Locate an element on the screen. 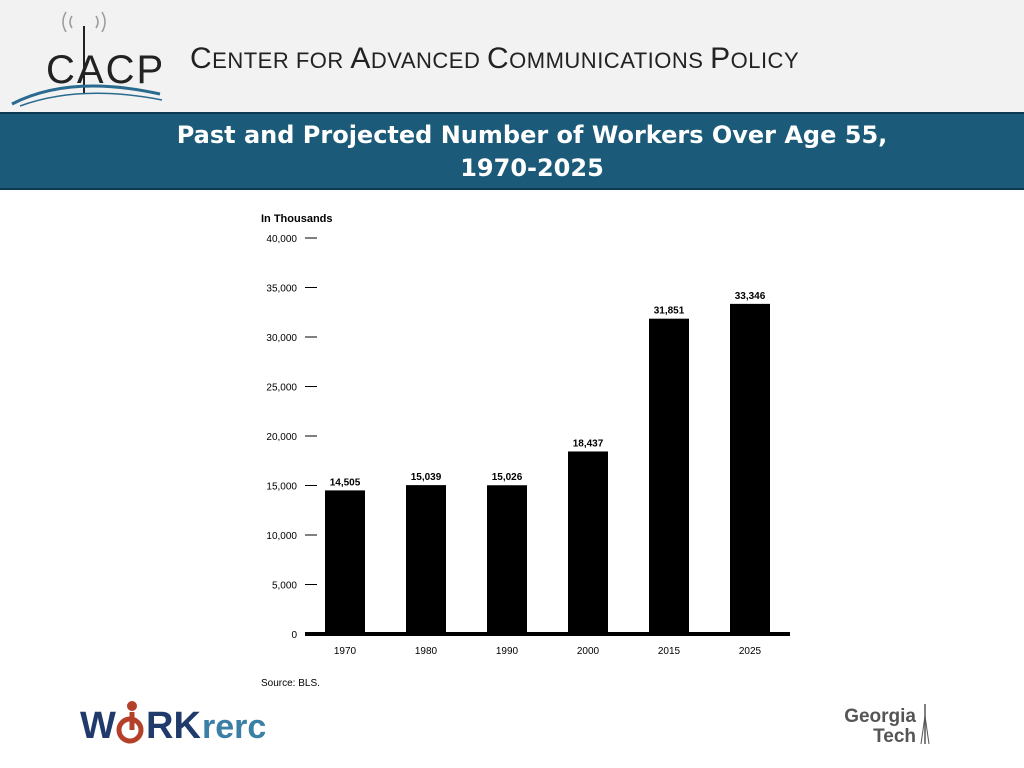 This screenshot has width=1024, height=768. cacp-logo: CACP is located at coordinates (90, 56).